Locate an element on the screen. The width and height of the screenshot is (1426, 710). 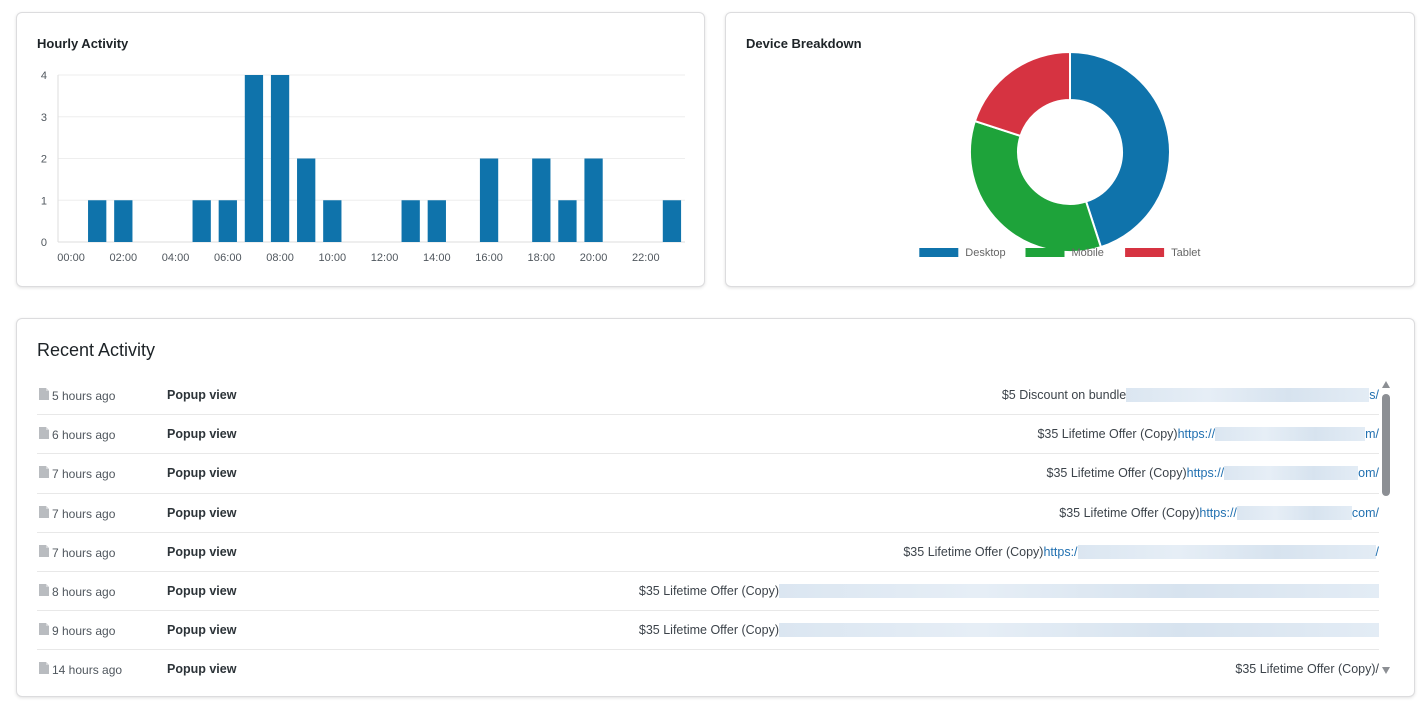
bar-09:00 is located at coordinates (306, 200).